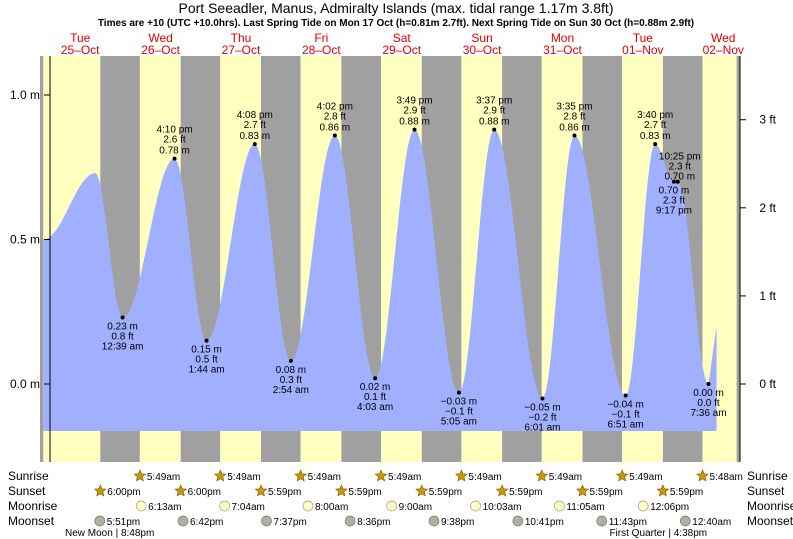 The height and width of the screenshot is (539, 793). I want to click on tide-label-ft: 0.8 ft, so click(122, 337).